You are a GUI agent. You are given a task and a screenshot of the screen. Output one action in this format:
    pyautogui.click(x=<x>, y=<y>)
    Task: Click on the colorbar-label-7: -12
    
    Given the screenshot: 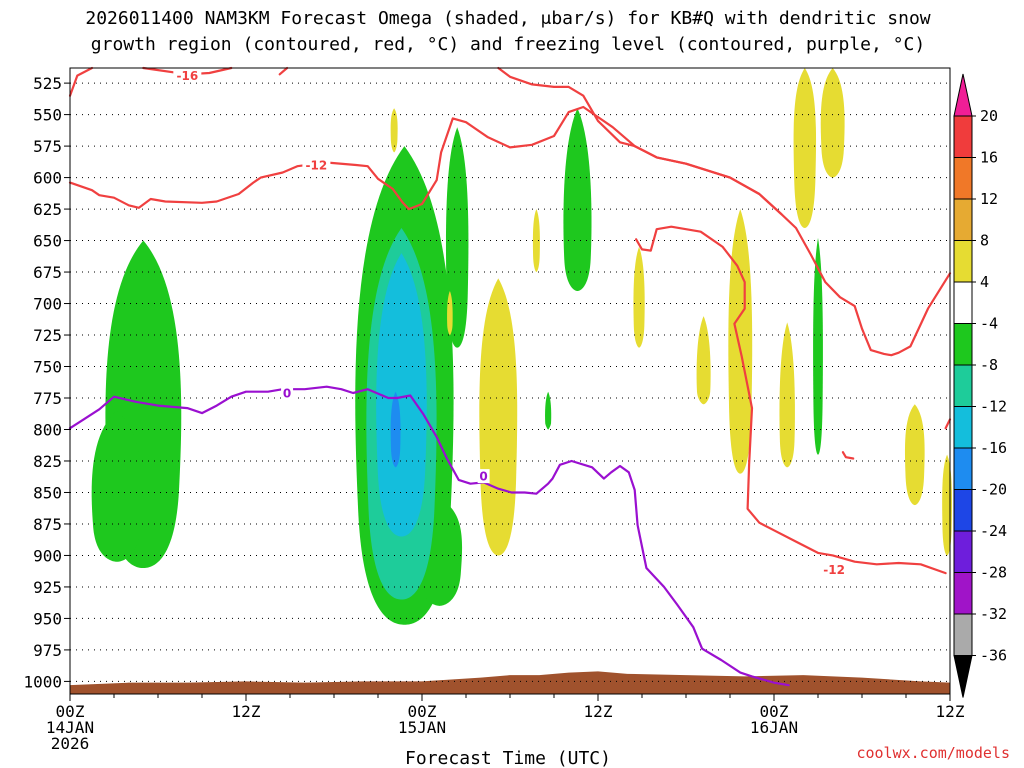 What is the action you would take?
    pyautogui.click(x=993, y=407)
    